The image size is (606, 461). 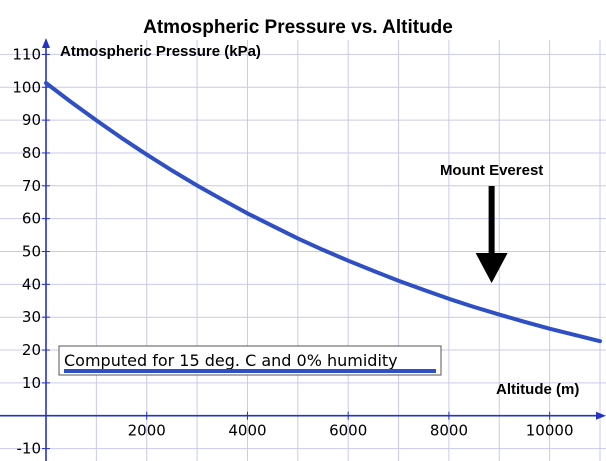 I want to click on legend: Computed for 15 deg. C and 0% humidity, so click(x=250, y=360).